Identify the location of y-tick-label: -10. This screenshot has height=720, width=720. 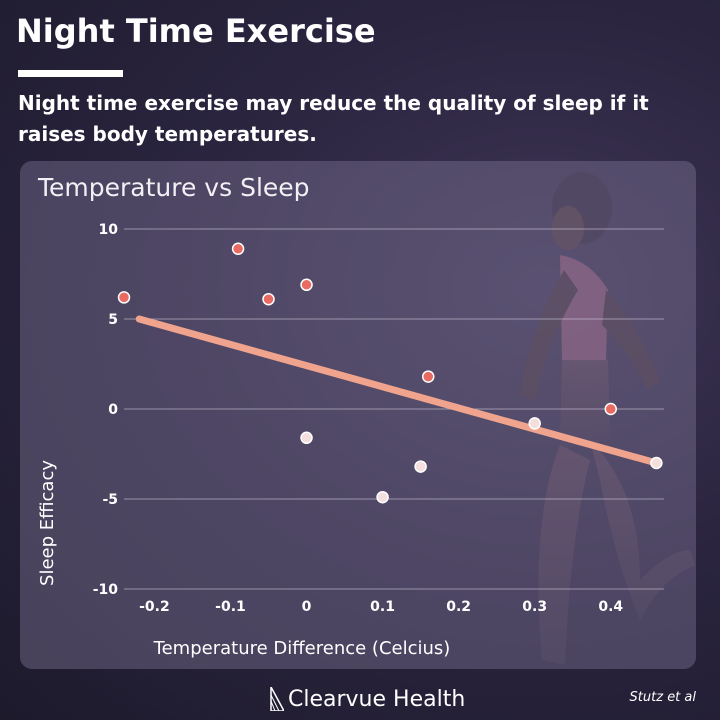
(106, 590).